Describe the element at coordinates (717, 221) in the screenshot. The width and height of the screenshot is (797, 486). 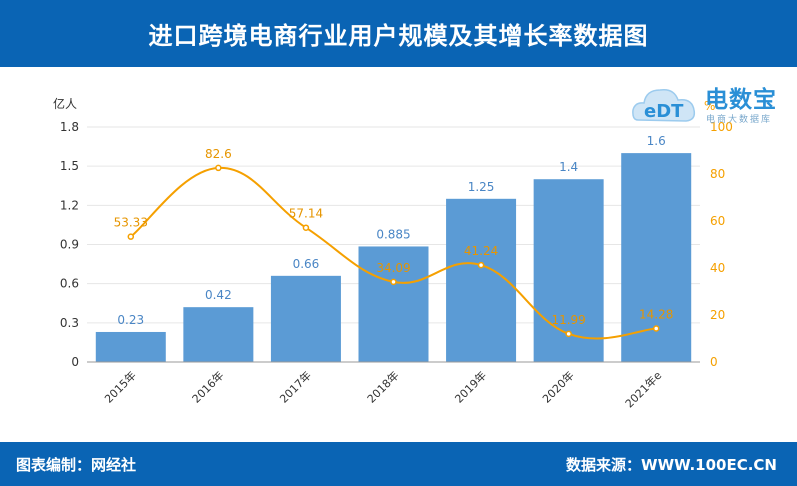
I see `y-right-tick-label: 60` at that location.